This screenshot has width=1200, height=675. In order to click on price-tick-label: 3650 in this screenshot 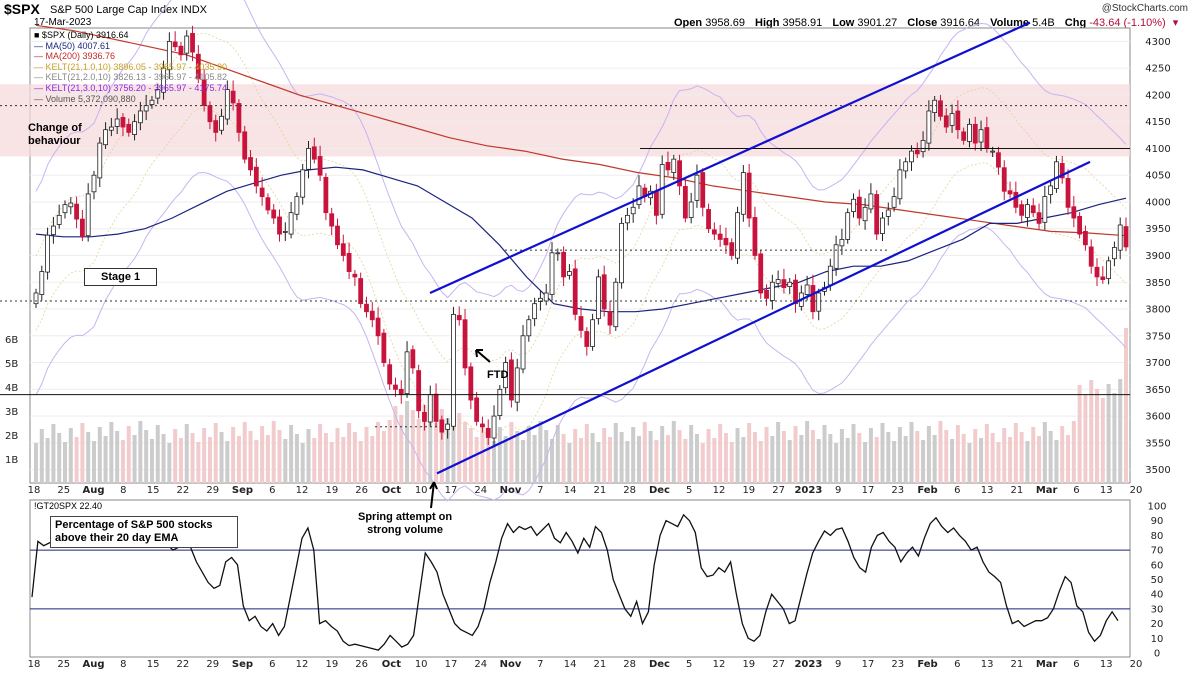, I will do `click(1157, 390)`.